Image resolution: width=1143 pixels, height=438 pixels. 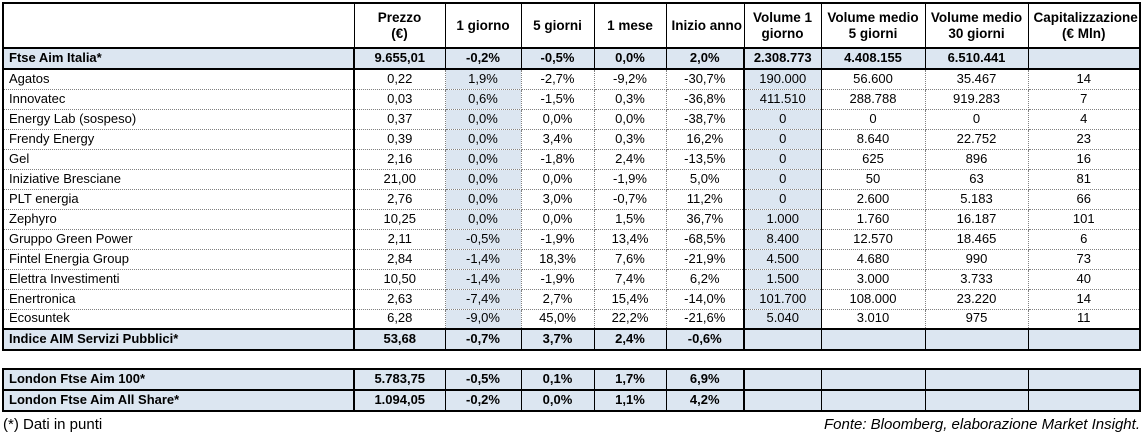 I want to click on cell-5-giorni: -0,5%, so click(x=557, y=58).